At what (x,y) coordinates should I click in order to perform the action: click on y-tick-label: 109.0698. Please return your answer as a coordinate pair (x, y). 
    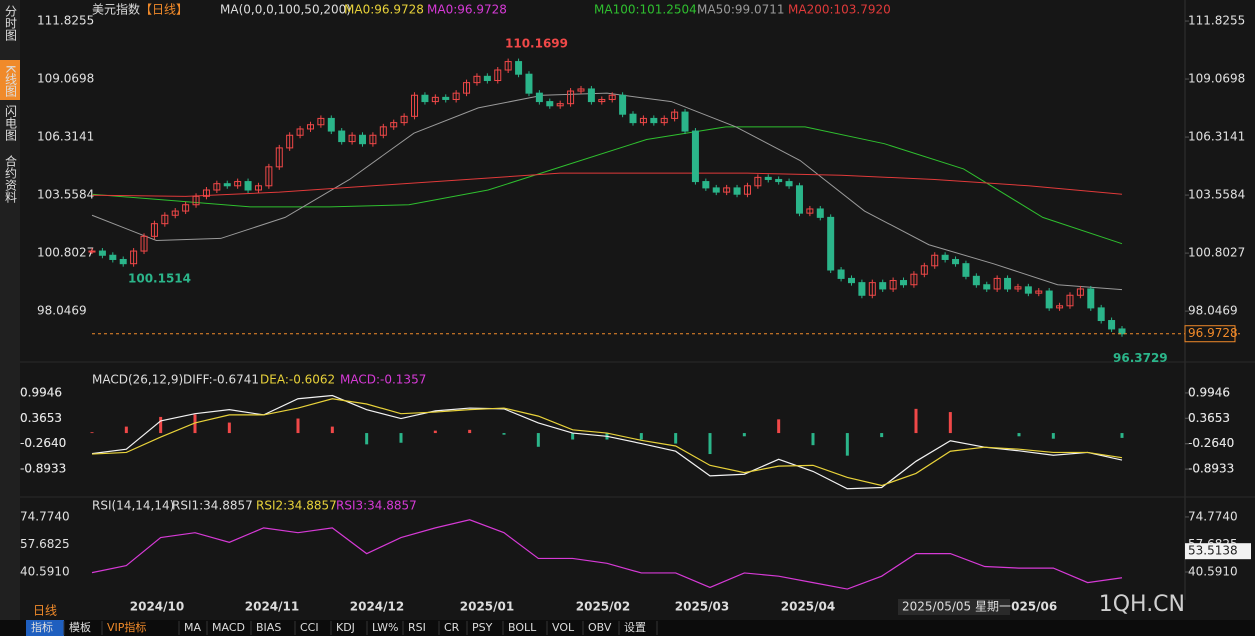
    Looking at the image, I should click on (65, 79).